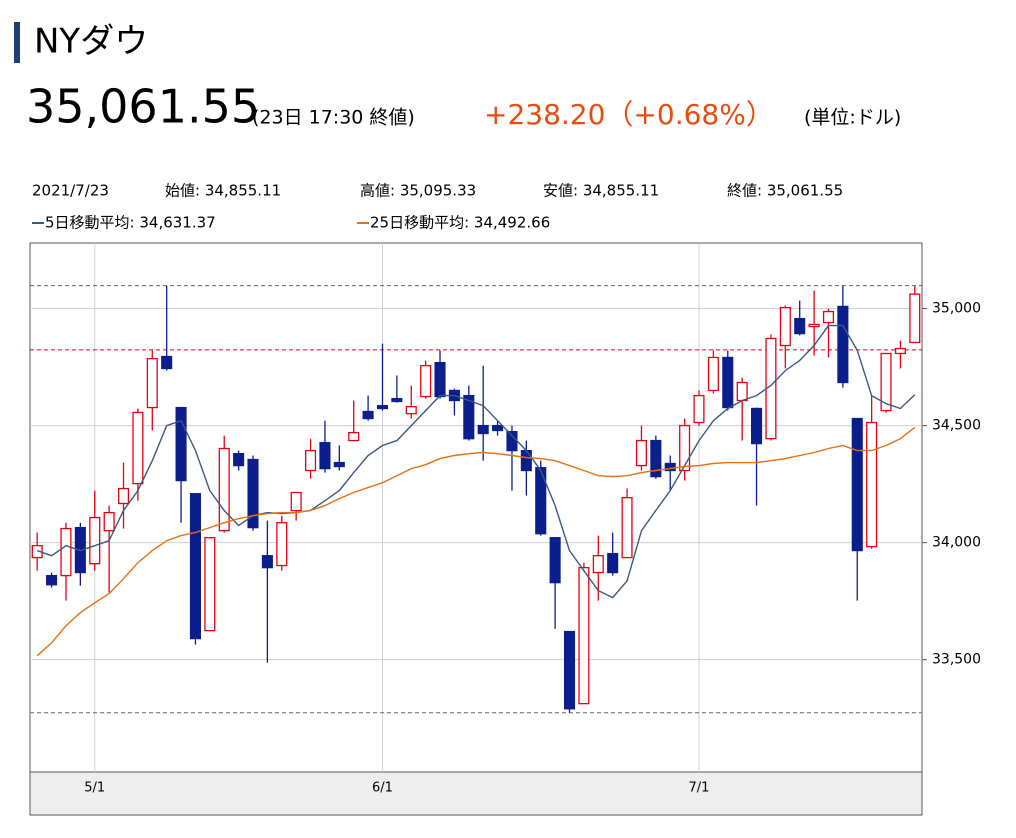  What do you see at coordinates (956, 426) in the screenshot?
I see `y-tick-label: 34,500` at bounding box center [956, 426].